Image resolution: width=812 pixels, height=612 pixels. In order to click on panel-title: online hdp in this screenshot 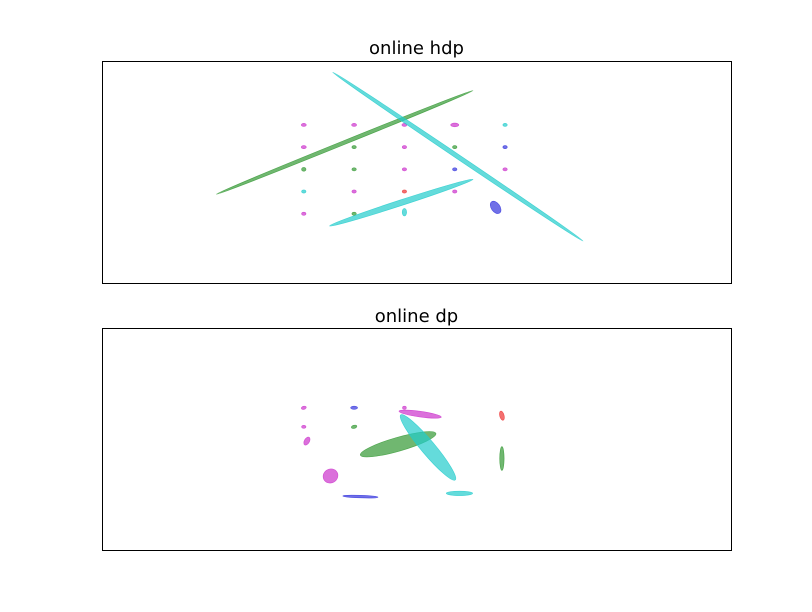, I will do `click(416, 48)`.